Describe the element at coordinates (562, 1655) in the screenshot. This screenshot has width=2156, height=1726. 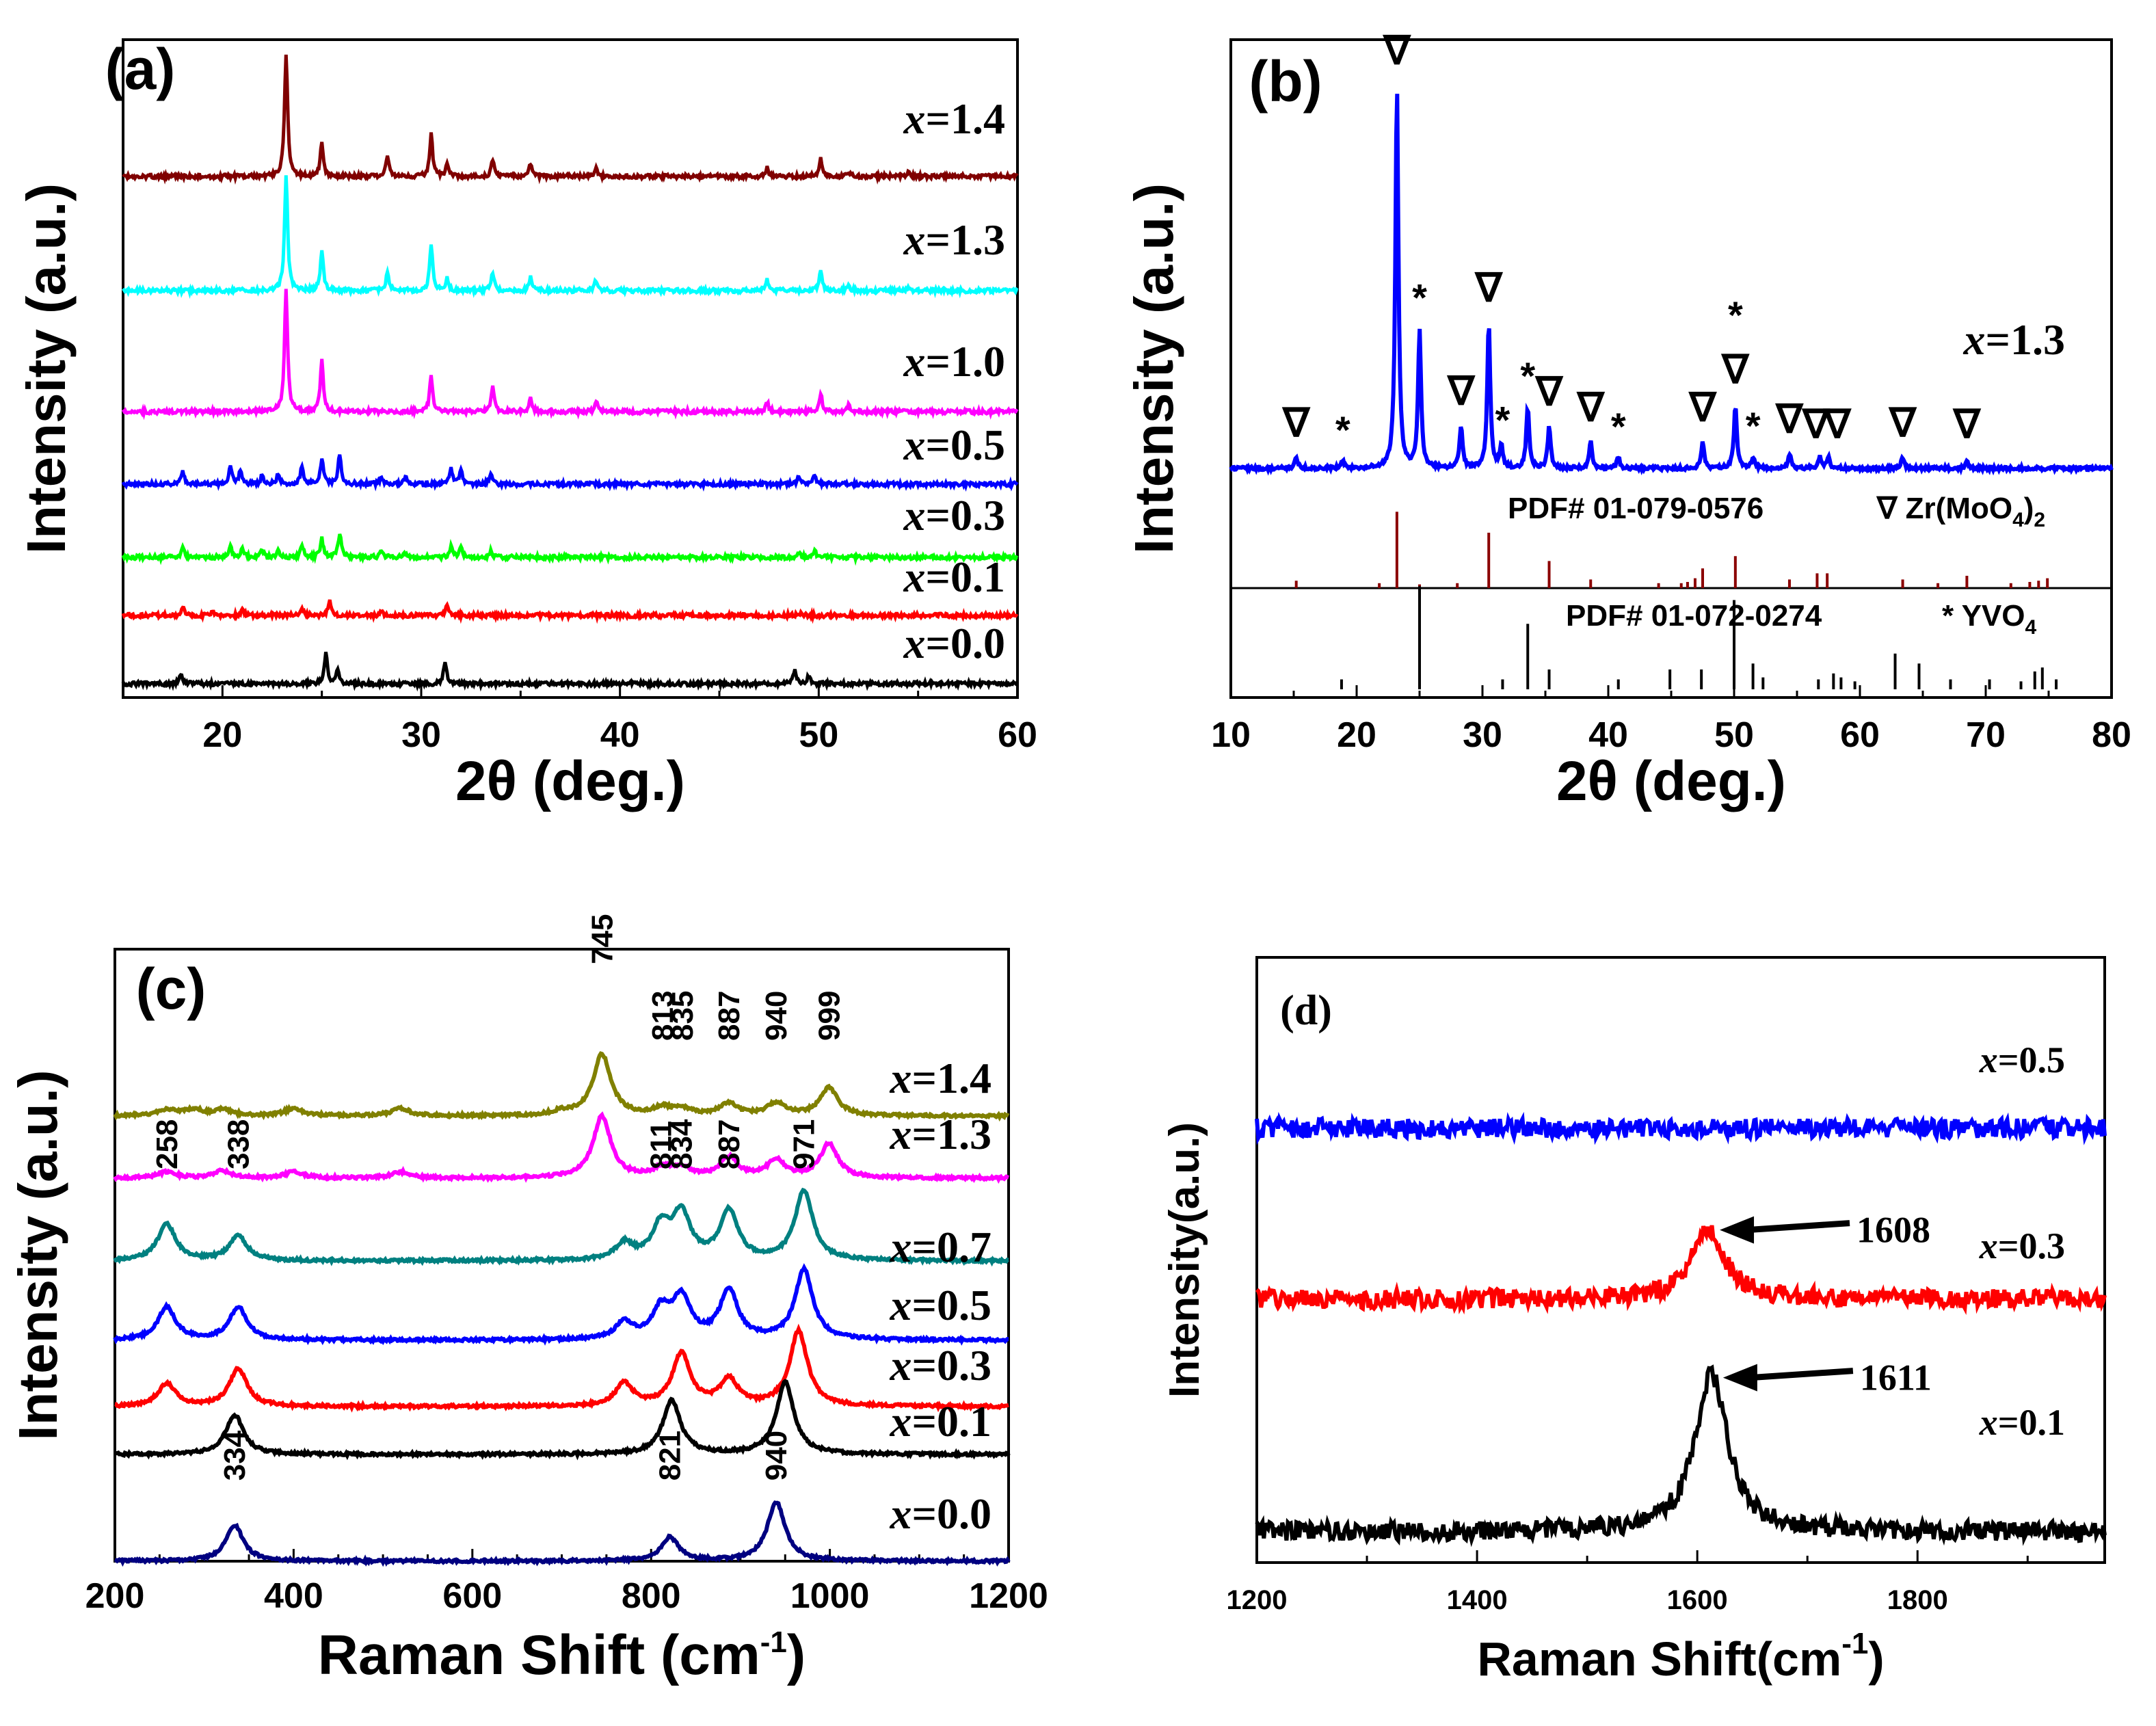
I see `x-axis-label: Raman Shift (cm-1)` at that location.